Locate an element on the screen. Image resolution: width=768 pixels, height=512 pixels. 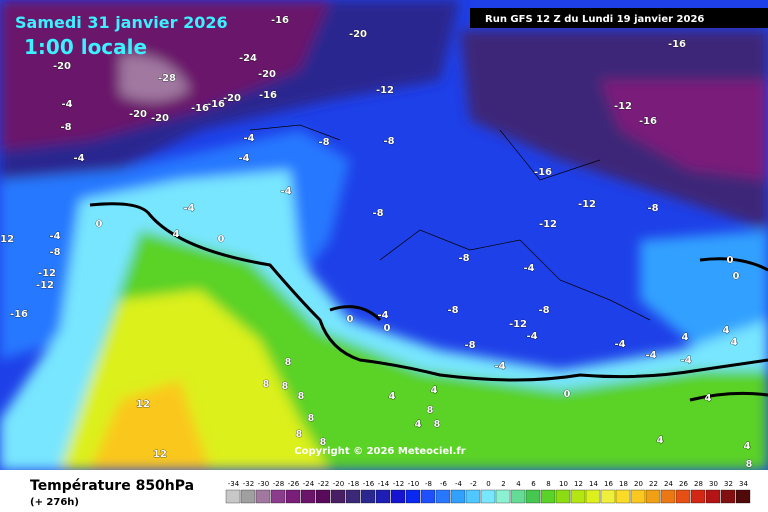
parameter-title: Température 850hPa is located at coordinates (112, 486).